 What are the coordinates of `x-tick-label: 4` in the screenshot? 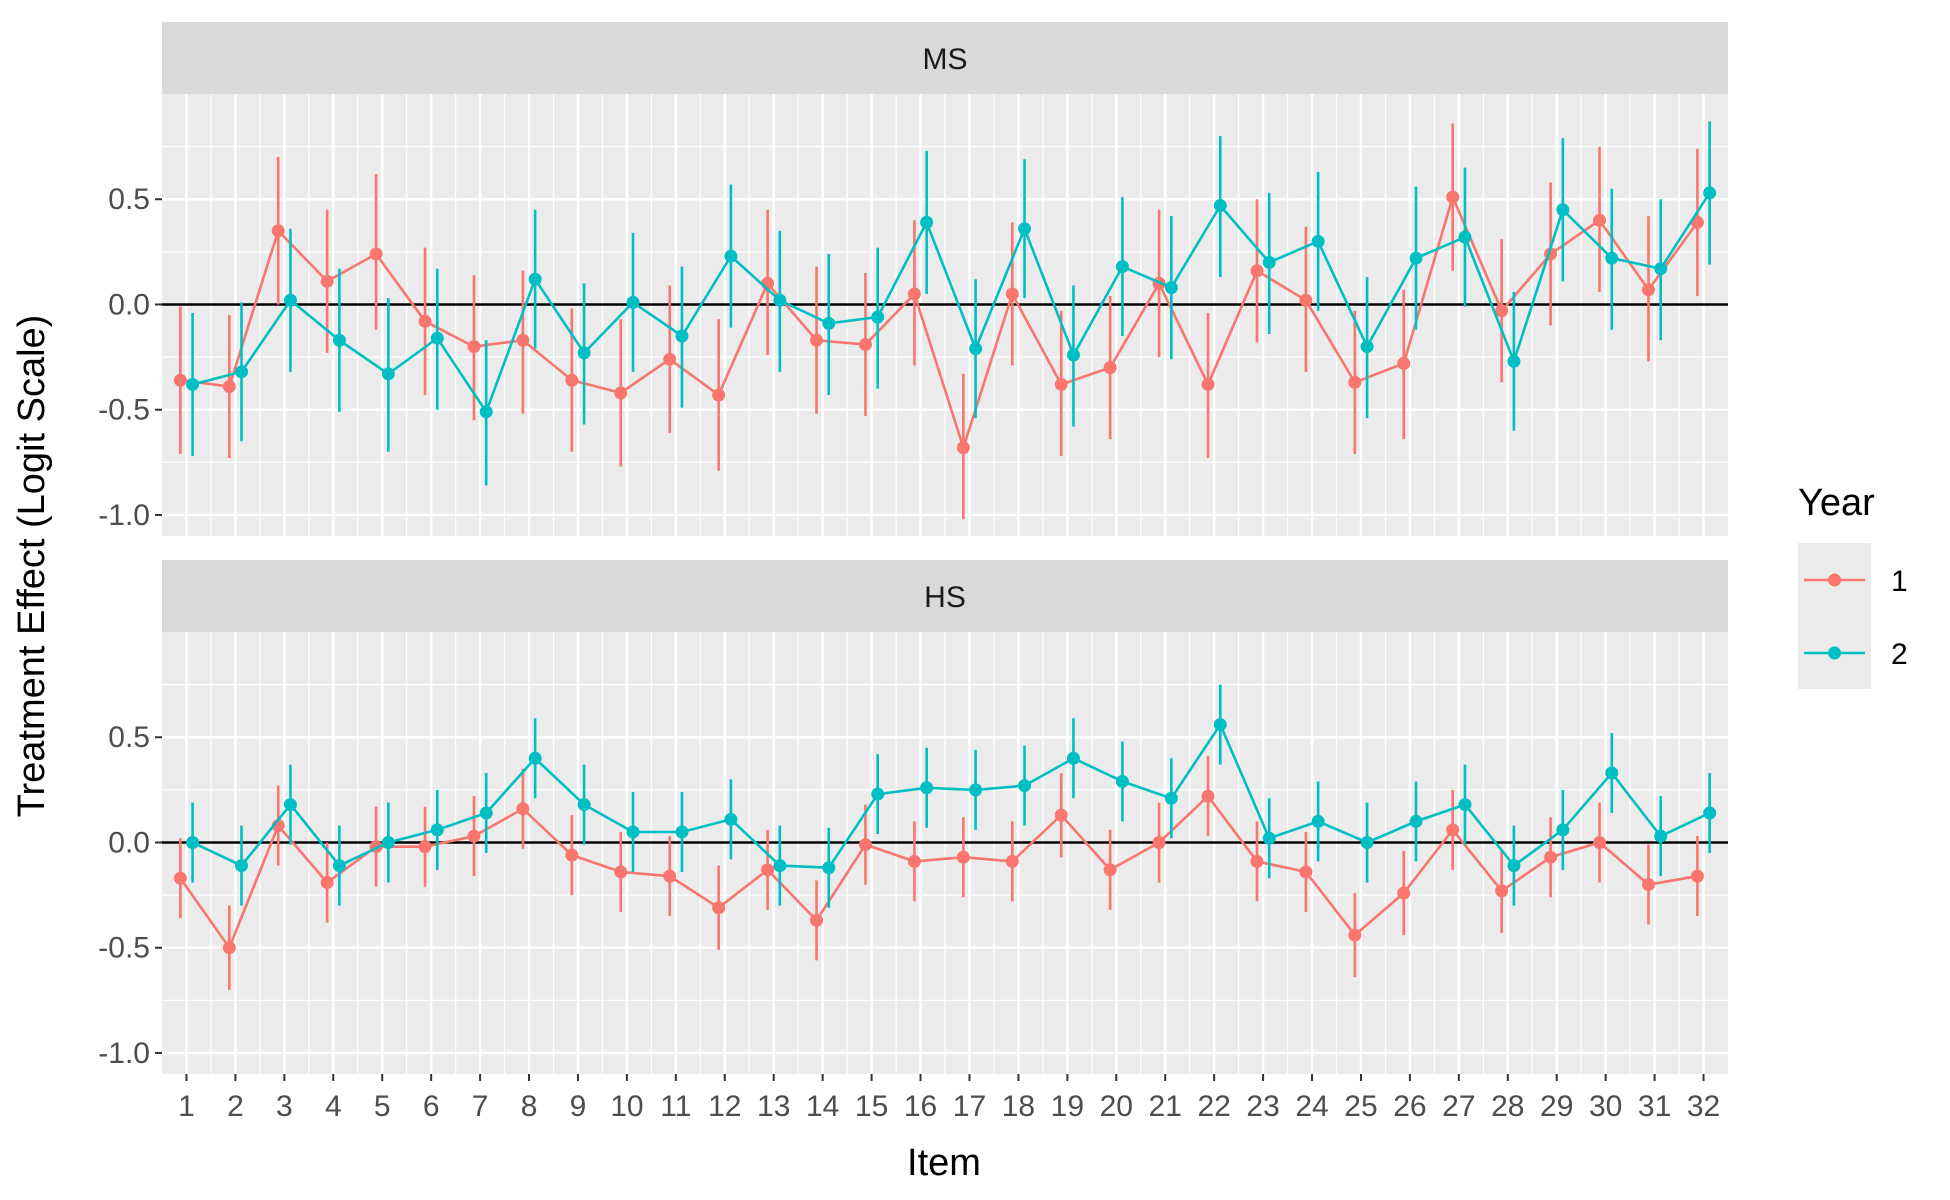 It's located at (333, 1106).